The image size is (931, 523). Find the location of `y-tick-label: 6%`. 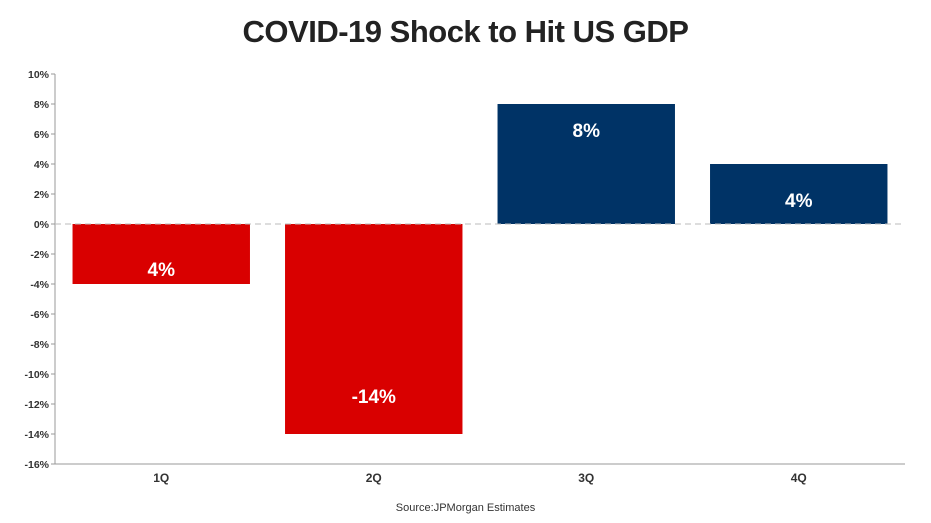

y-tick-label: 6% is located at coordinates (42, 135).